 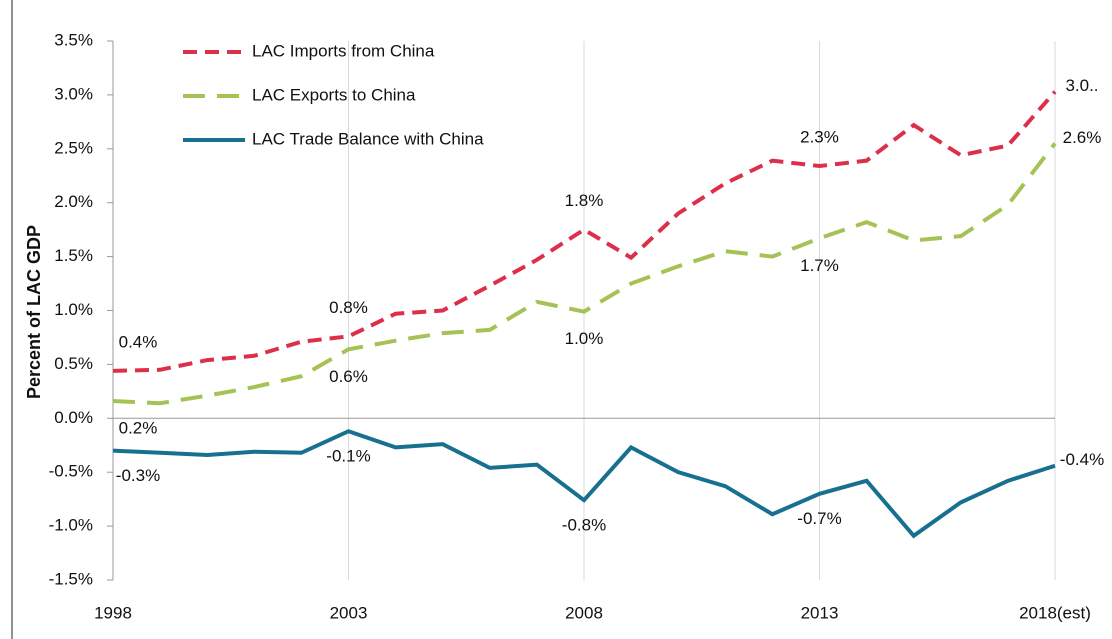 I want to click on y-tick-label: -1.0%, so click(x=71, y=525).